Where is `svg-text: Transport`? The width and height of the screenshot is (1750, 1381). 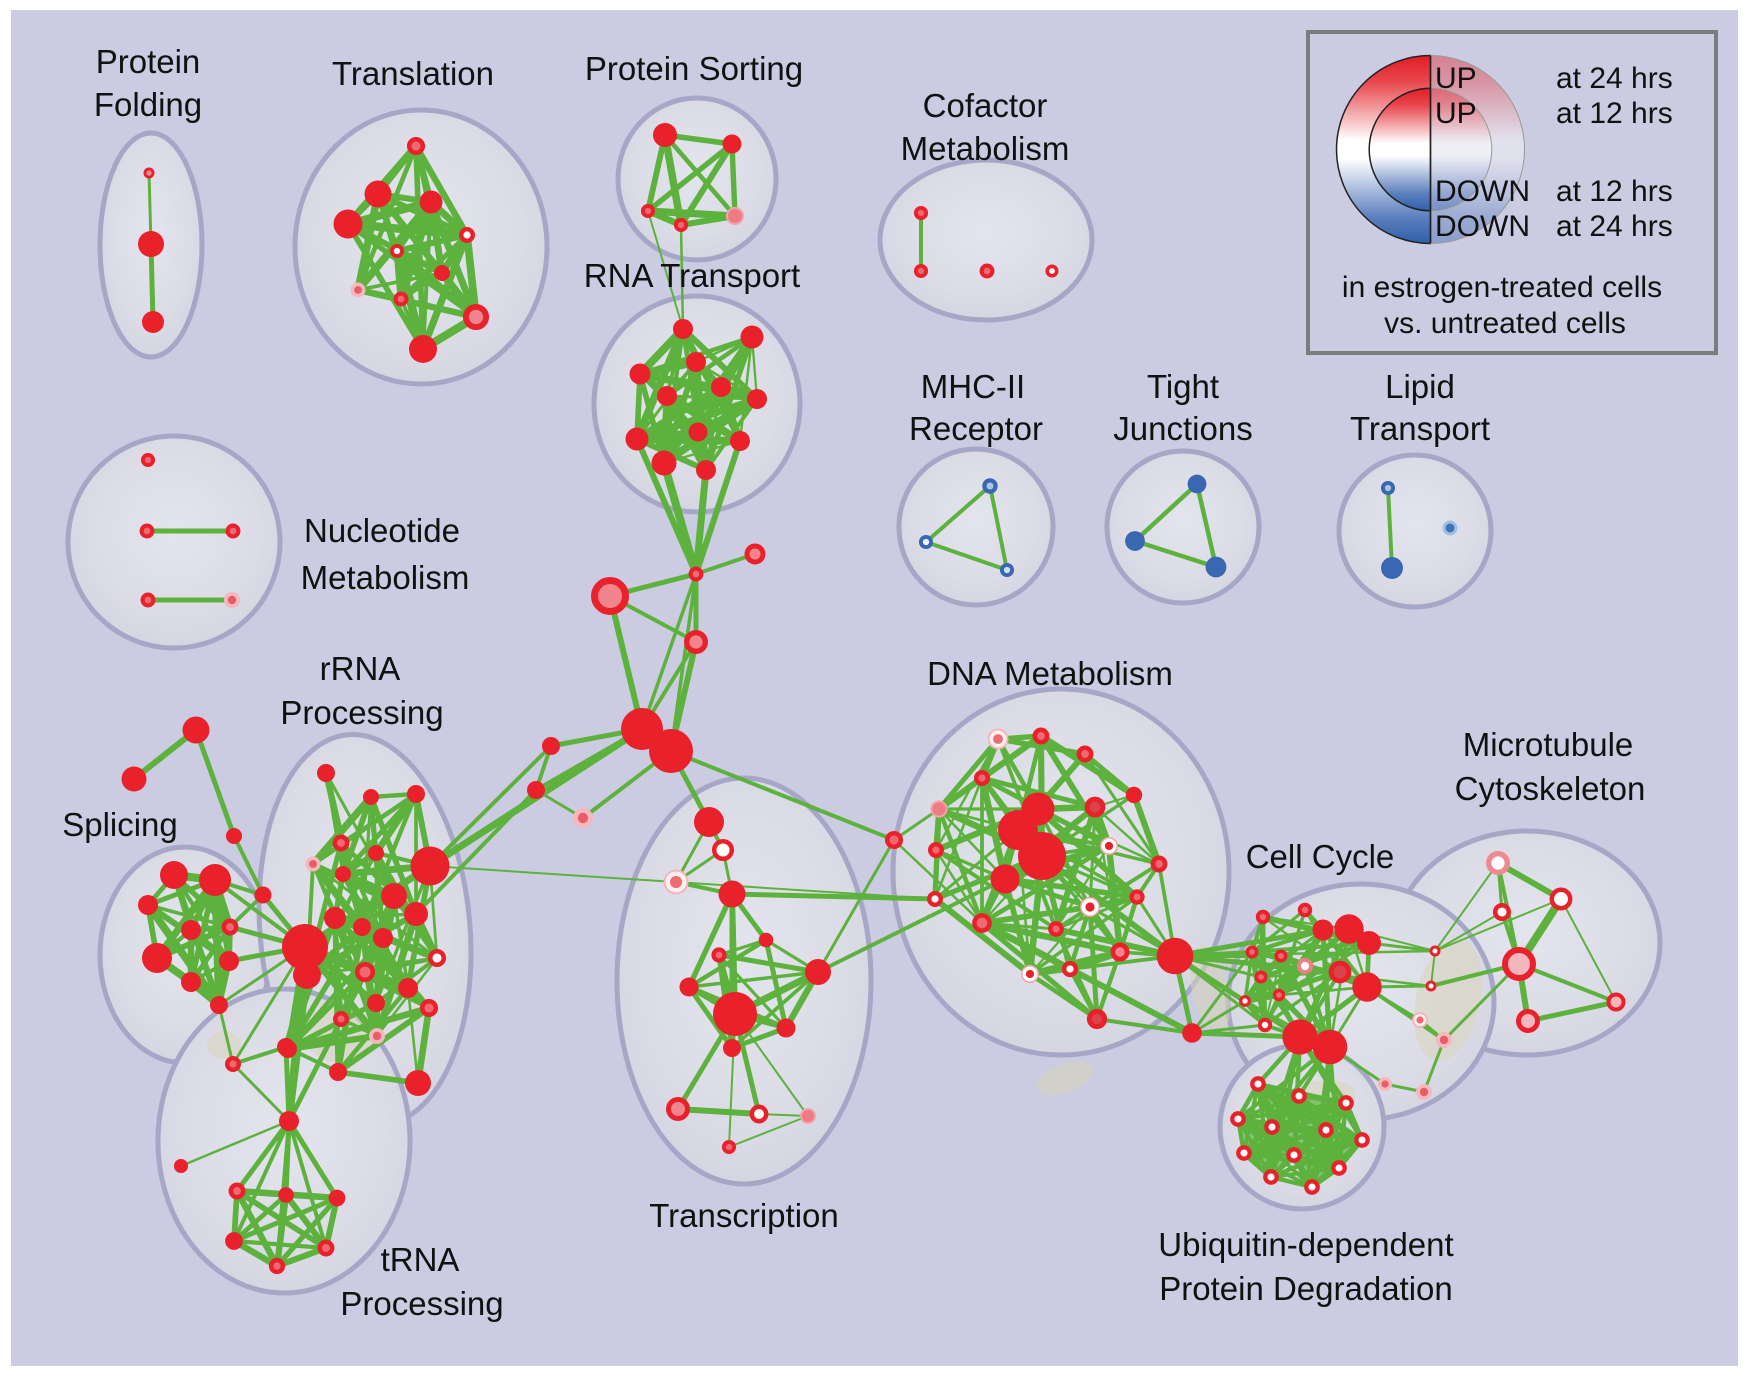
svg-text: Transport is located at coordinates (1420, 428).